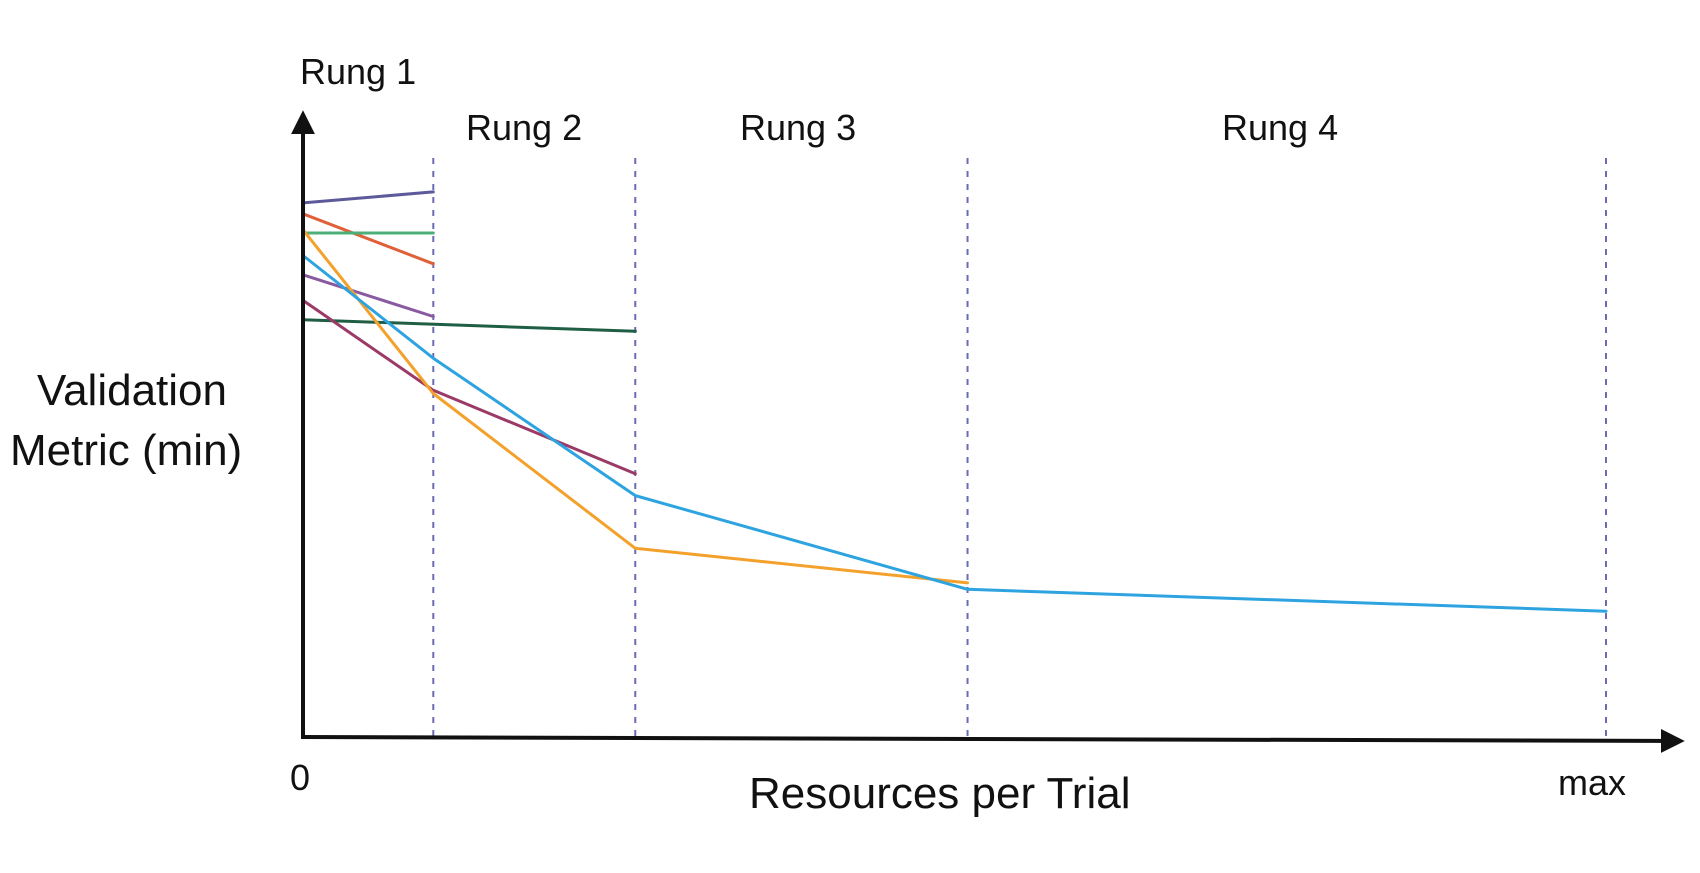 This screenshot has width=1700, height=873. I want to click on x-axis, so click(992, 740).